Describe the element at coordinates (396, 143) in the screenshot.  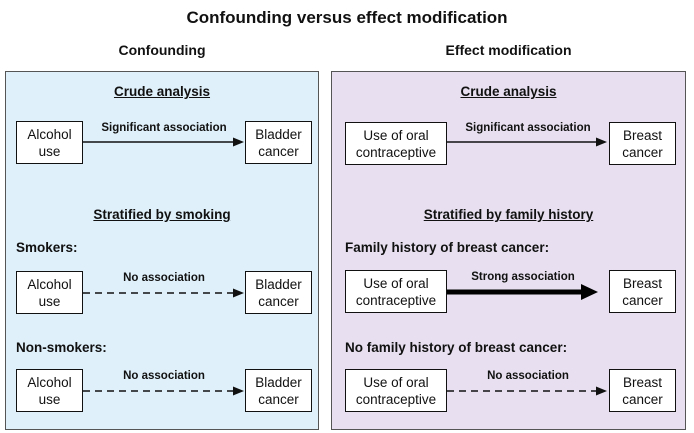
I see `right-crude-exposure-box: Use of oral contraceptive` at that location.